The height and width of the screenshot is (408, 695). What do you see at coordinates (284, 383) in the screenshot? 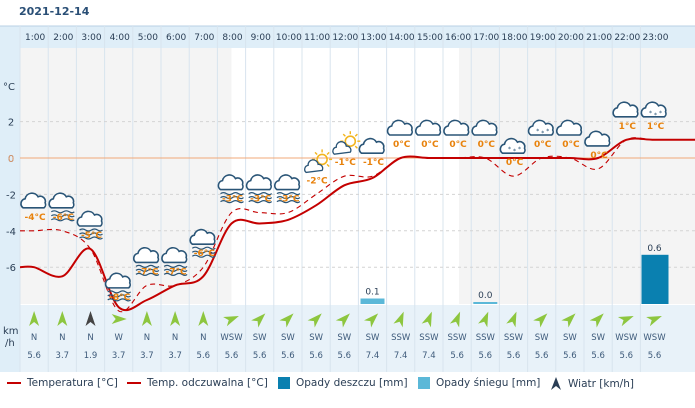
I see `legend-rain-swatch` at bounding box center [284, 383].